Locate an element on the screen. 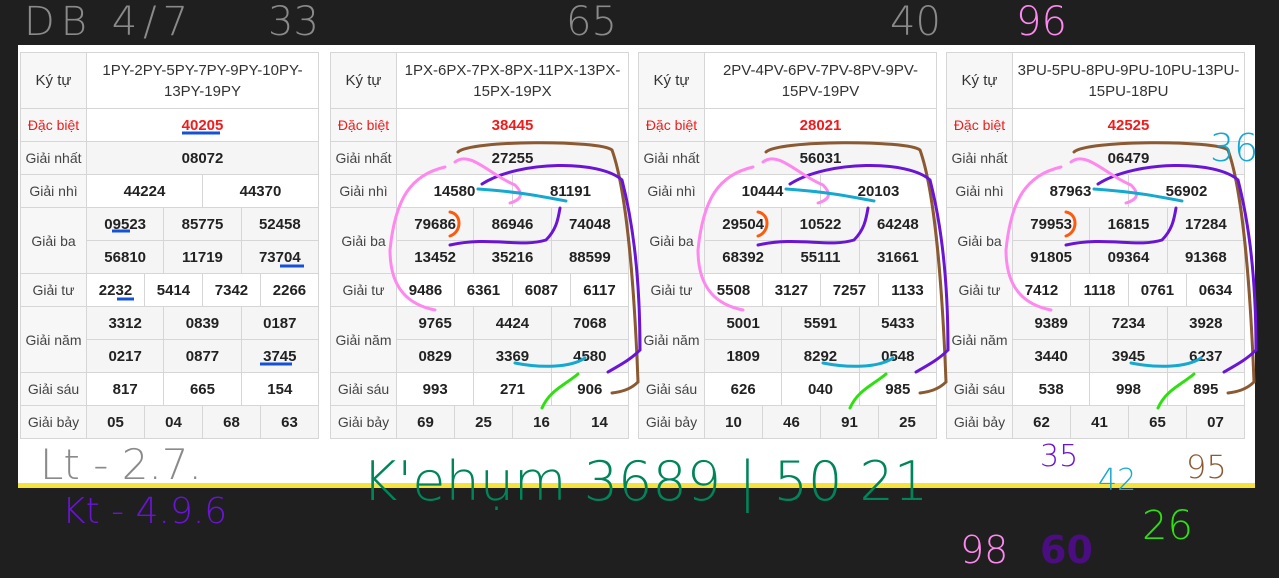 This screenshot has height=578, width=1279. giai-bay-value: 65 is located at coordinates (1157, 422).